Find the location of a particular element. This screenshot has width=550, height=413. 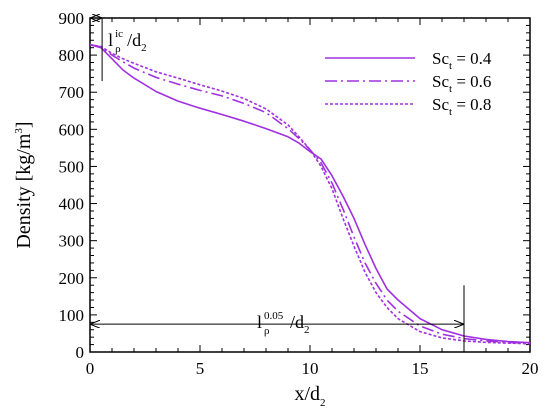

x-tick-label: 20 is located at coordinates (530, 368).